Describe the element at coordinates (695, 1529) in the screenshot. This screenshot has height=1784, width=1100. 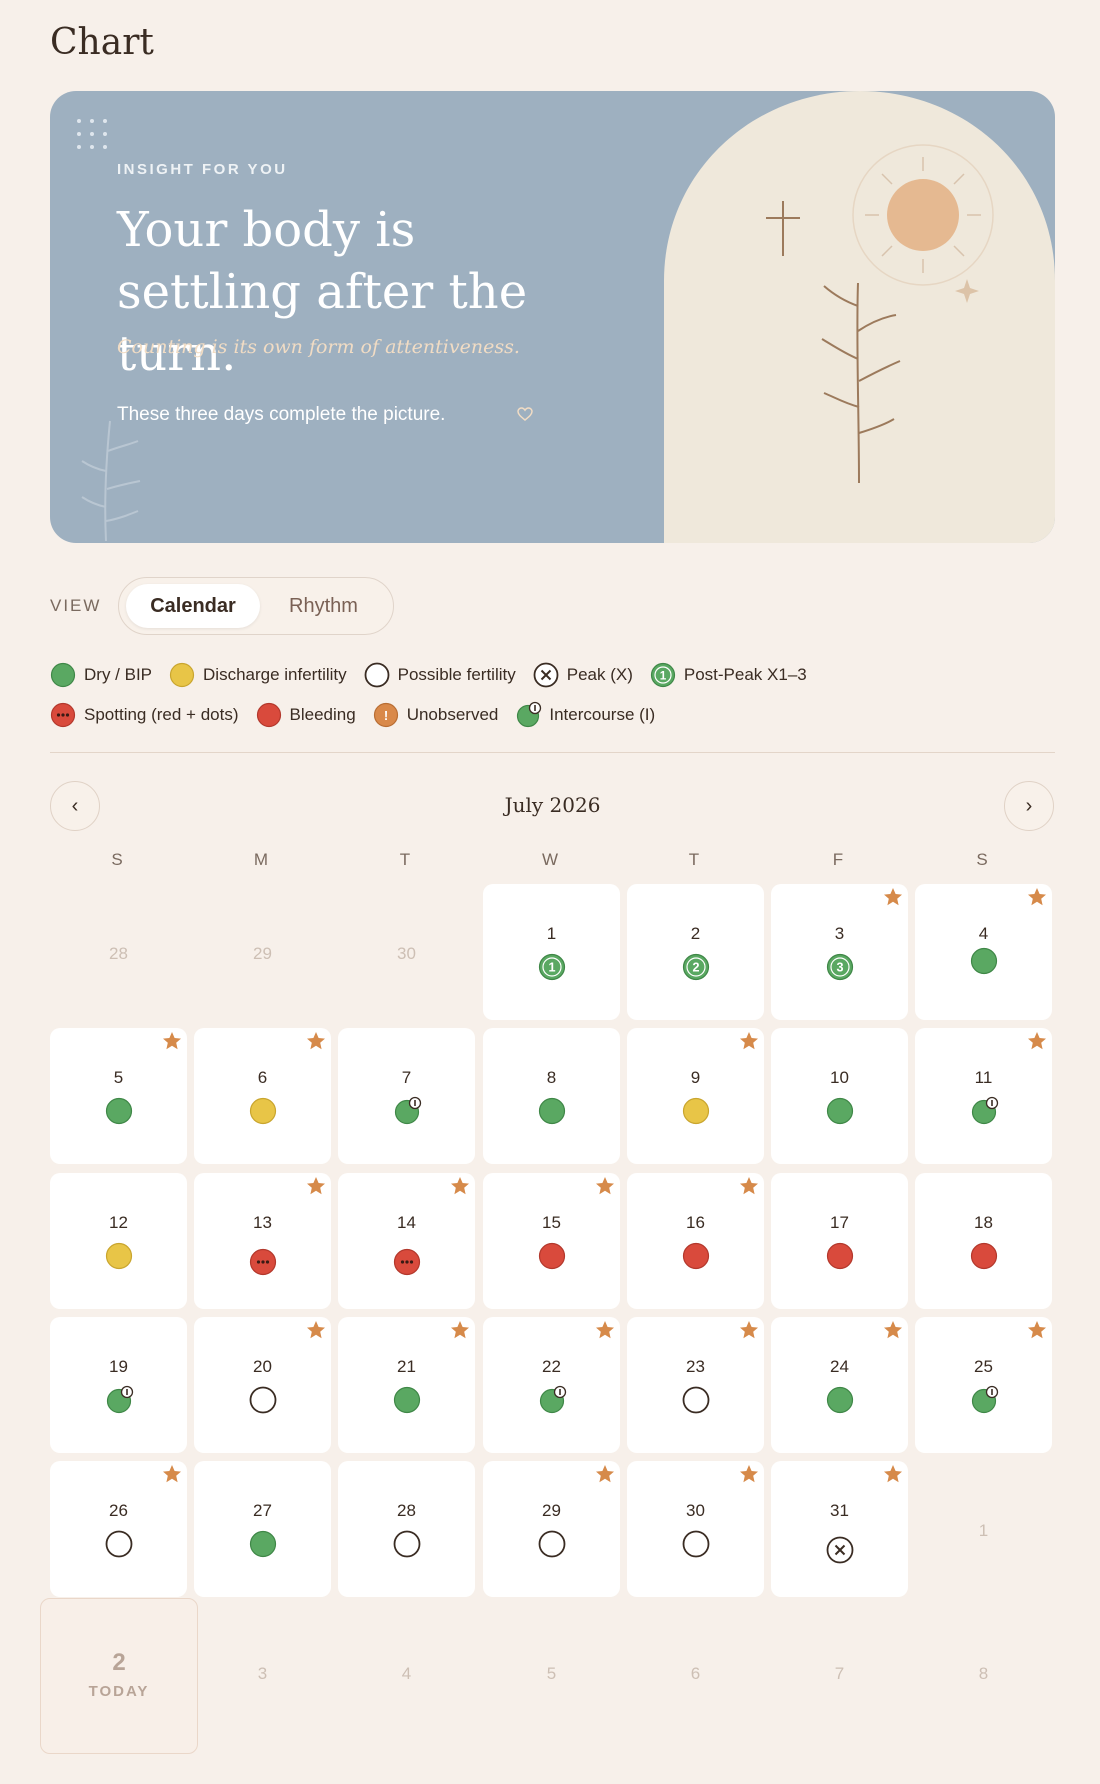
I see `calendar-day-cell: 30` at that location.